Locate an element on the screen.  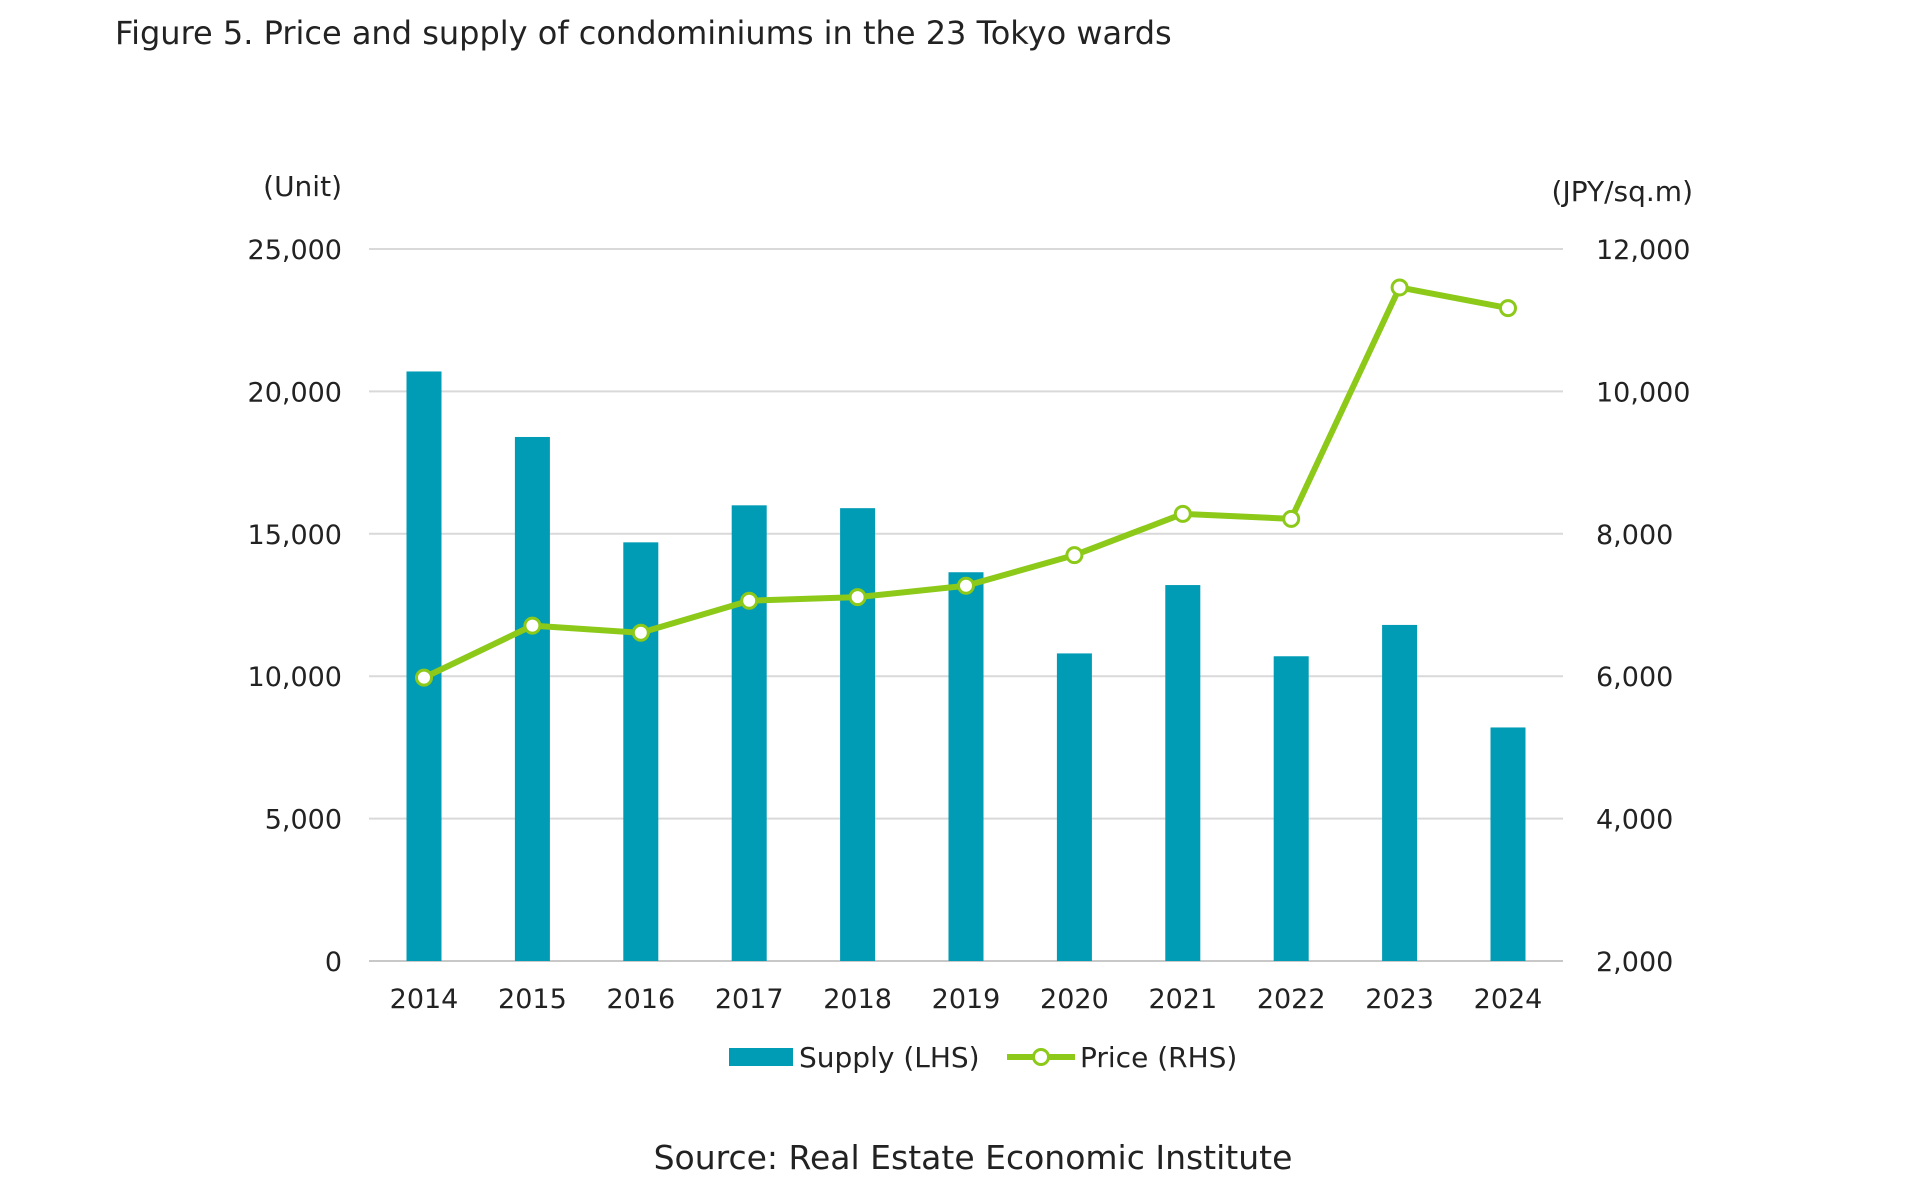
x-tick-label: 2020 is located at coordinates (1074, 999).